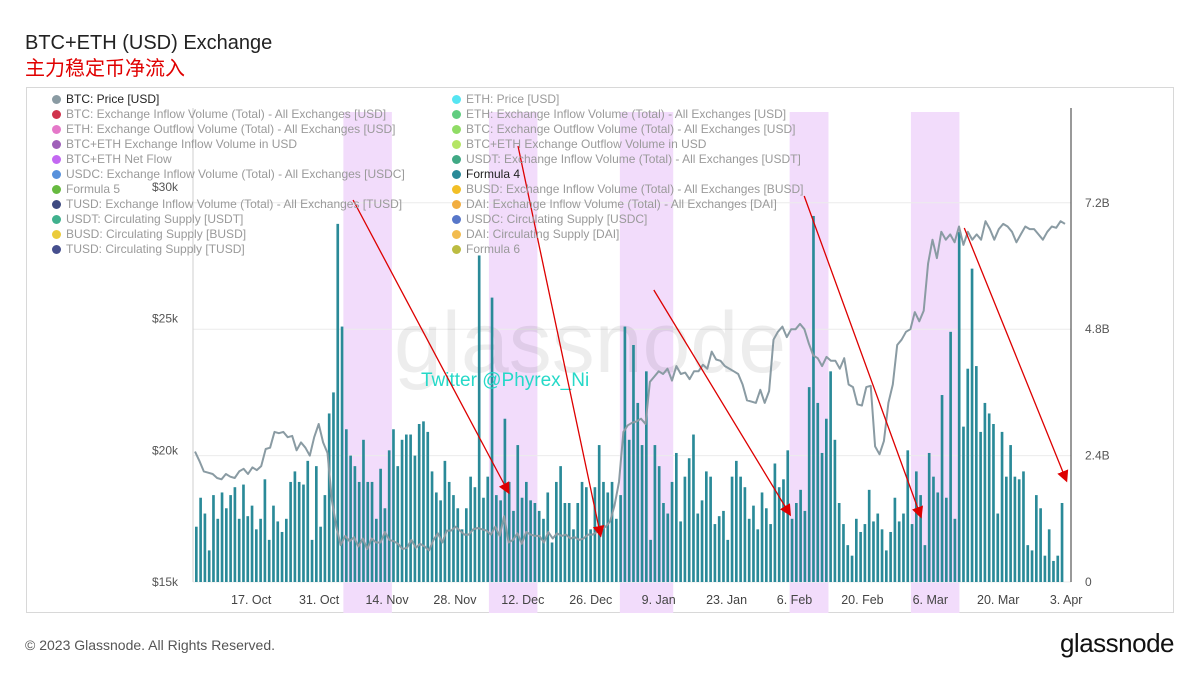 Image resolution: width=1200 pixels, height=675 pixels. What do you see at coordinates (155, 219) in the screenshot?
I see `legend-label: USDT: Circulating Supply [USDT]` at bounding box center [155, 219].